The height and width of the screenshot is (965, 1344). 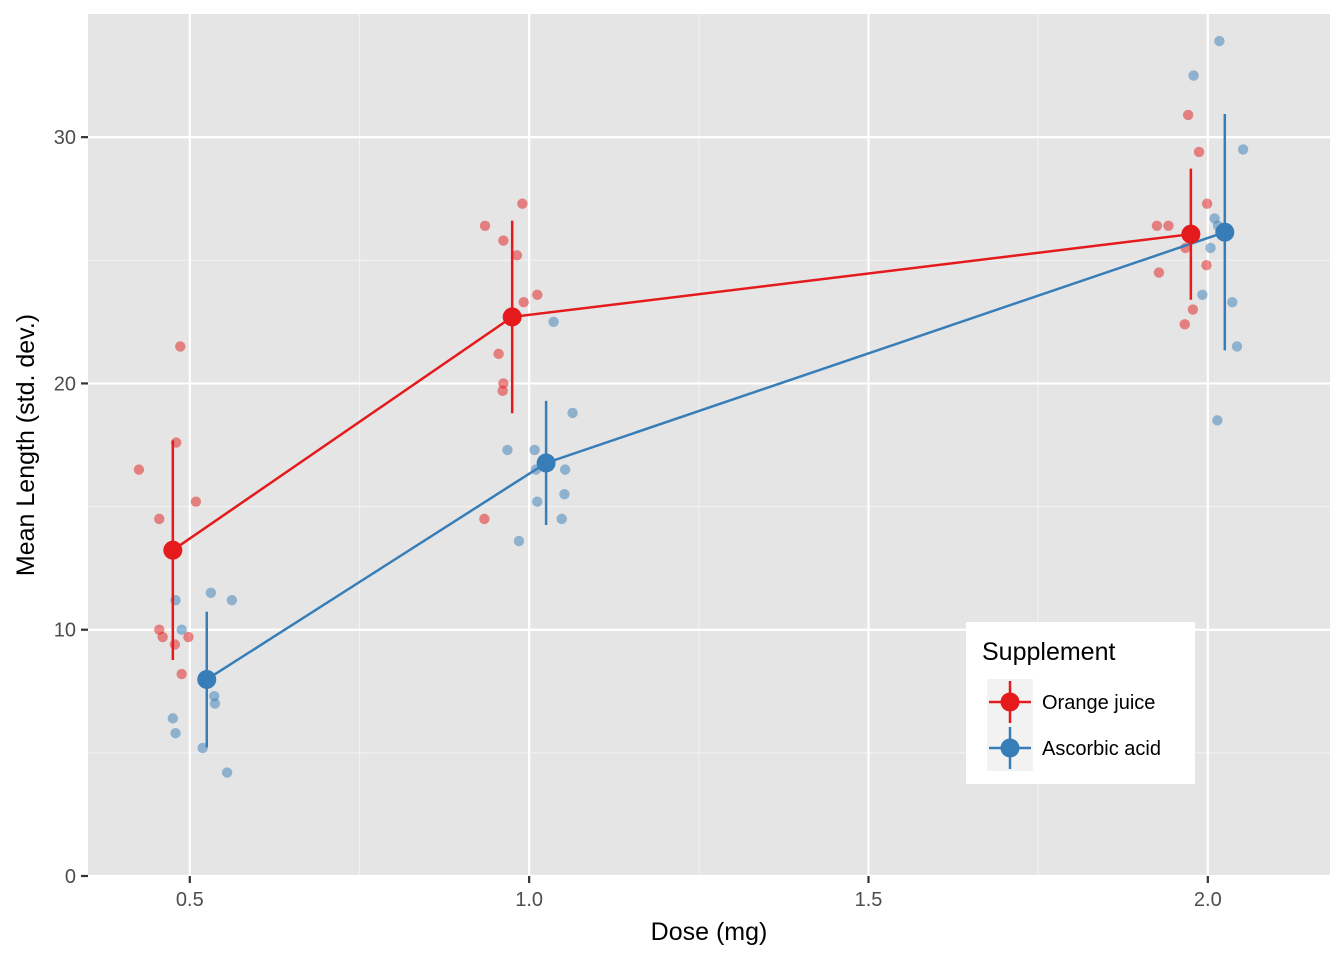 What do you see at coordinates (65, 384) in the screenshot?
I see `y-tick-label: 20` at bounding box center [65, 384].